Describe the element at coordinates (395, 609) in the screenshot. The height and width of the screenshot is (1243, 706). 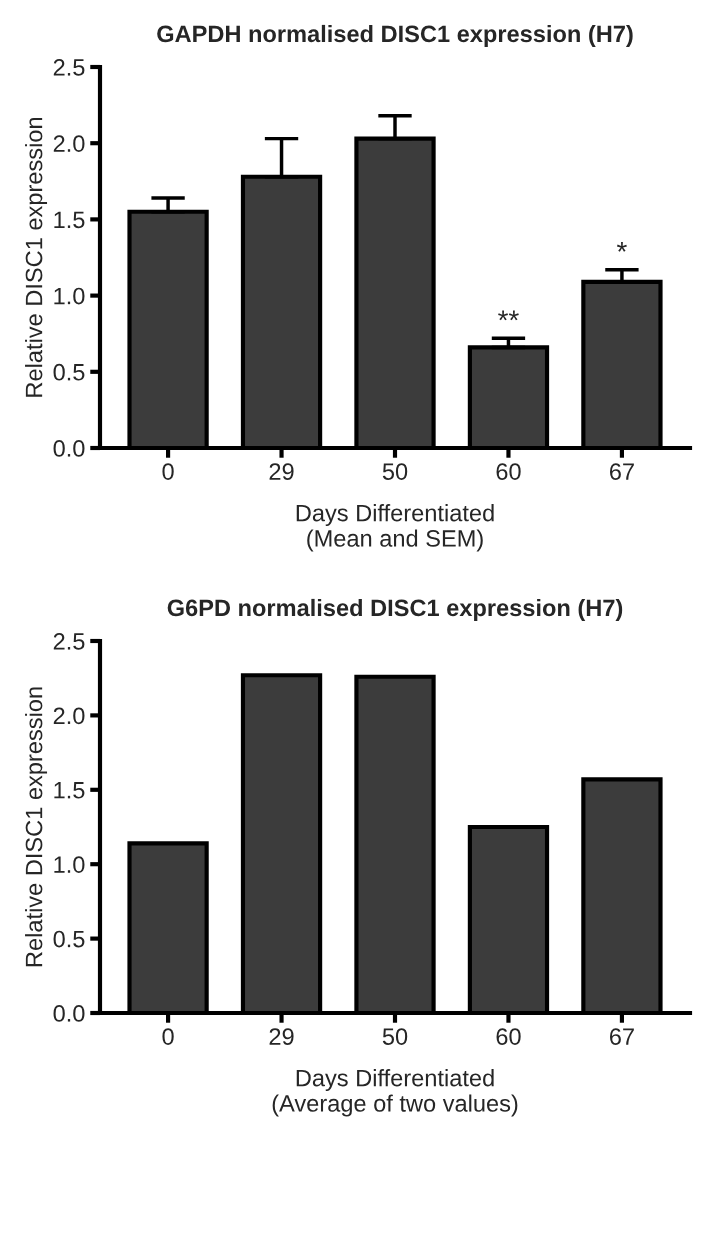
I see `chart-title: G6PD normalised DISC1 expression (H7)` at that location.